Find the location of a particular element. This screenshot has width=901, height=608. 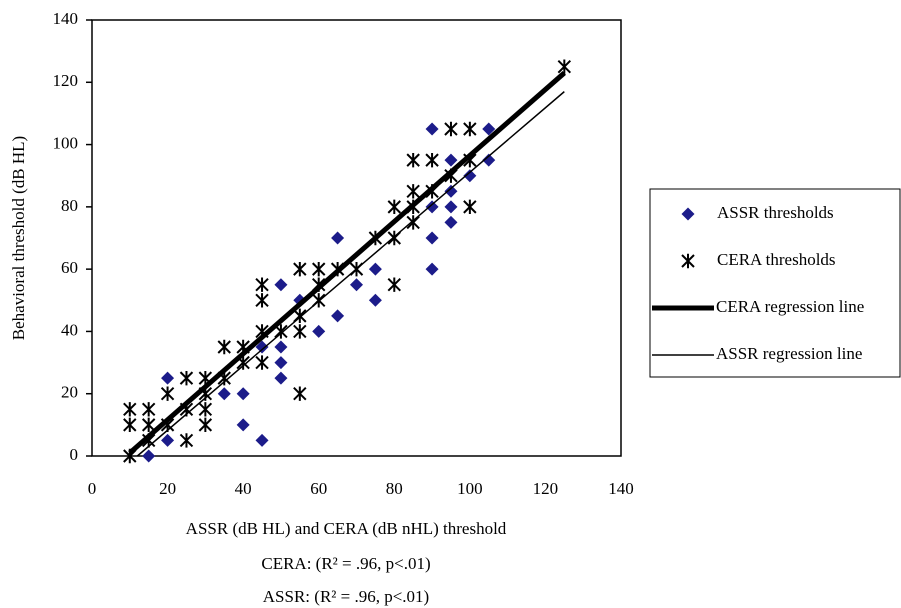

y-tick-label: 0 is located at coordinates (74, 454).